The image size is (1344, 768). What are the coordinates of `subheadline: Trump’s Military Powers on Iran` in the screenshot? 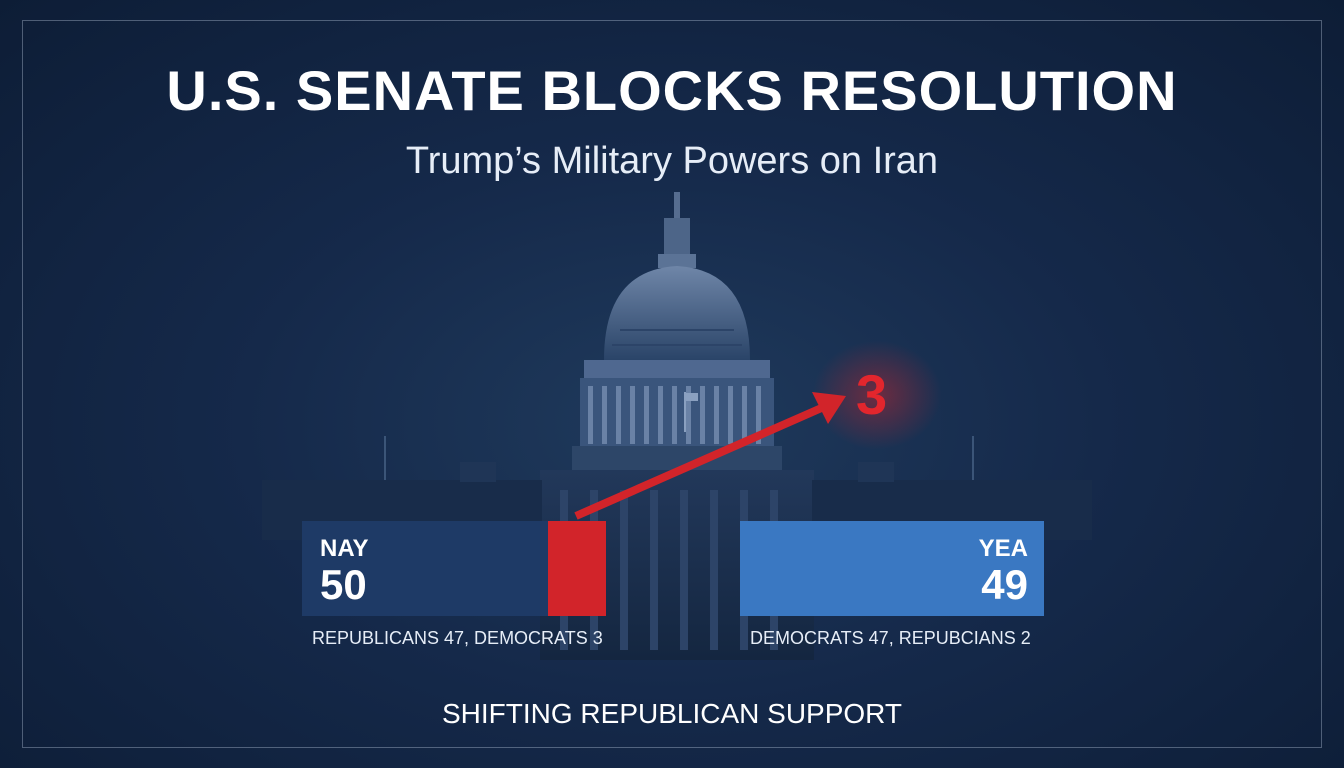 It's located at (672, 161).